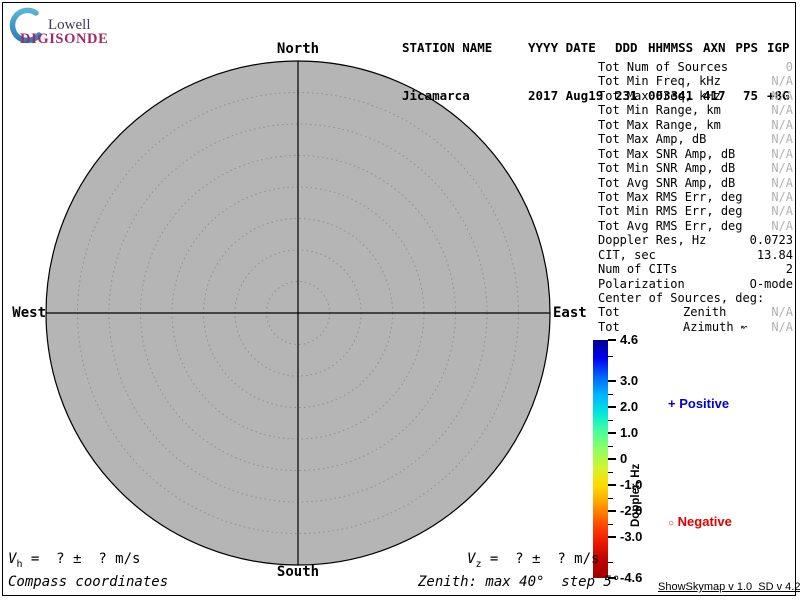 Image resolution: width=800 pixels, height=600 pixels. Describe the element at coordinates (19, 564) in the screenshot. I see `vh-subscript: h` at that location.